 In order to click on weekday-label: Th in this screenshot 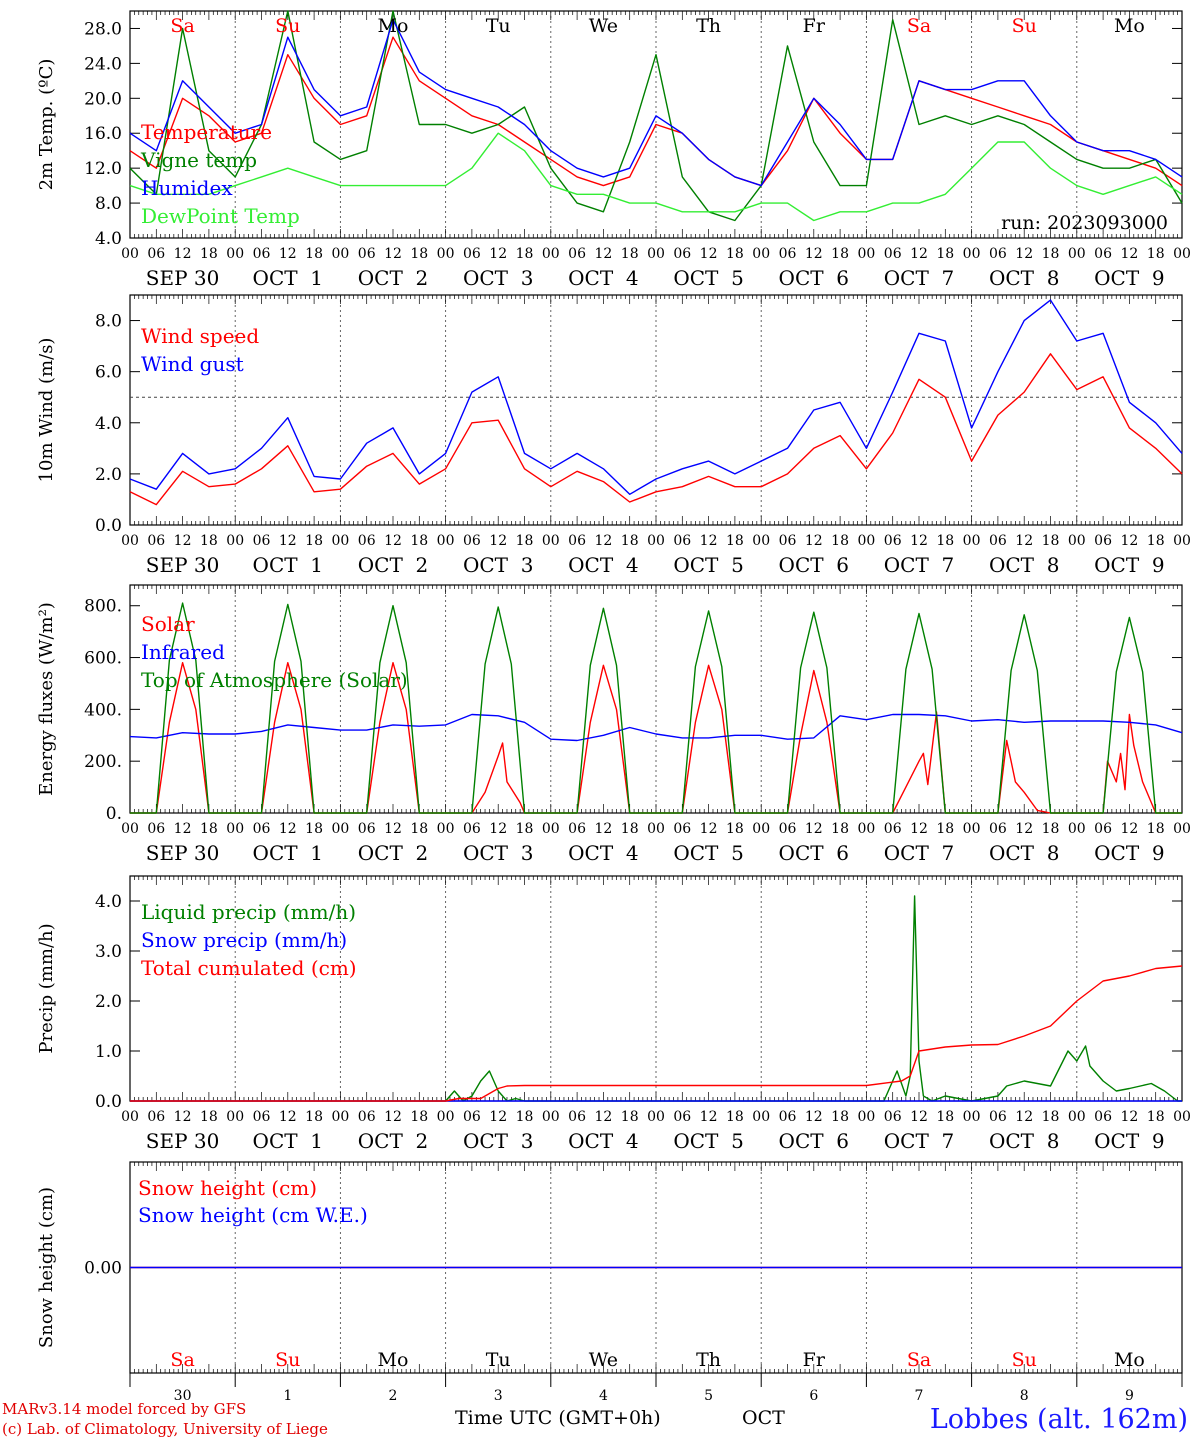, I will do `click(708, 26)`.